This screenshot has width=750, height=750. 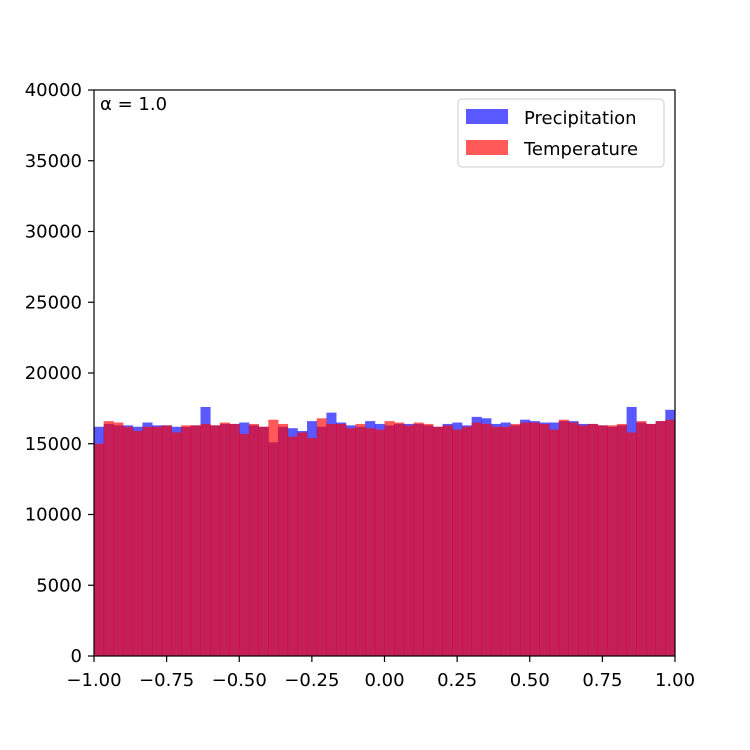 What do you see at coordinates (53, 373) in the screenshot?
I see `y-tick-label: 20000` at bounding box center [53, 373].